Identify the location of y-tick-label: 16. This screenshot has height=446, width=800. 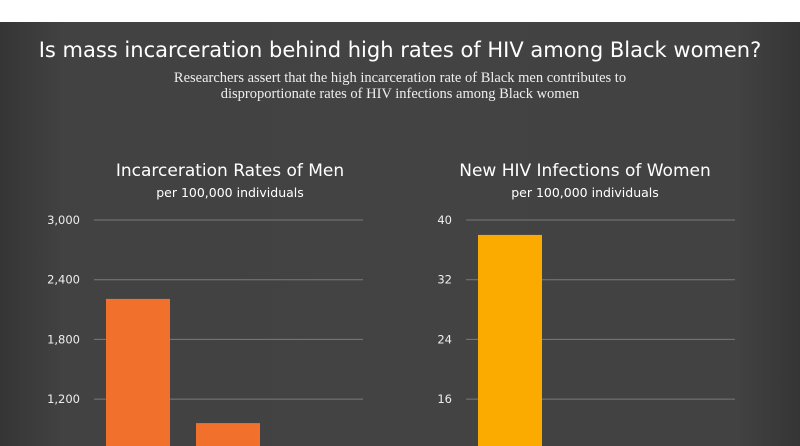
(444, 399).